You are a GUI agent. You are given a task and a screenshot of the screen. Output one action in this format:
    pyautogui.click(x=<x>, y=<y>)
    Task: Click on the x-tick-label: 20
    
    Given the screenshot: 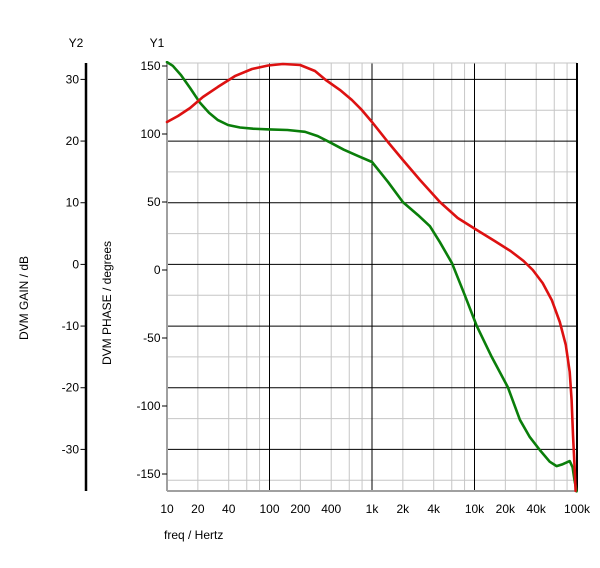 What is the action you would take?
    pyautogui.click(x=198, y=509)
    